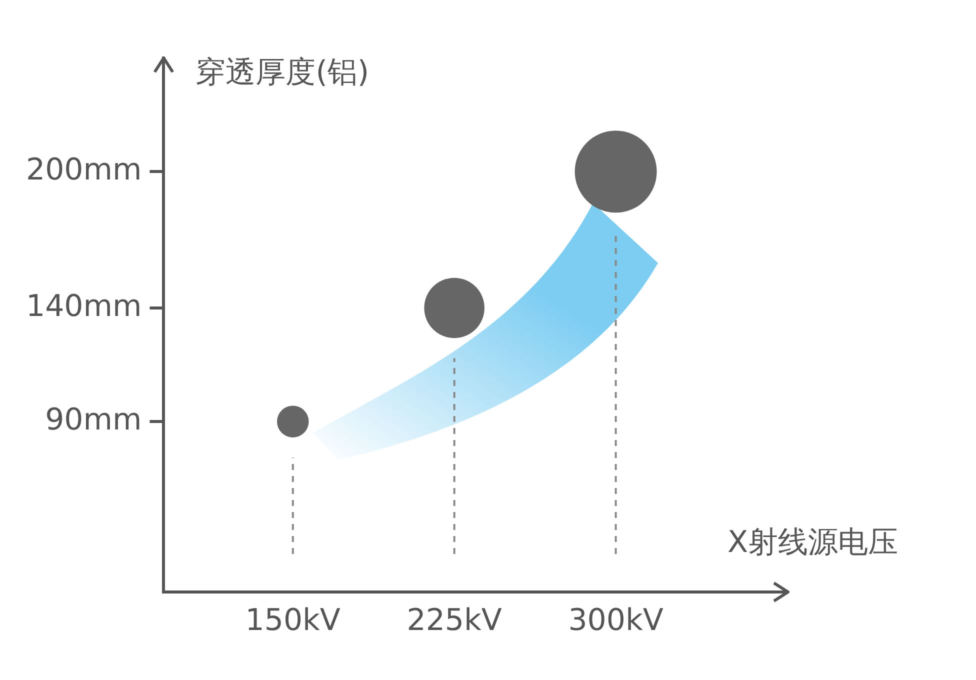 This screenshot has height=680, width=976. Describe the element at coordinates (454, 620) in the screenshot. I see `x-tick-label: 225kV` at that location.